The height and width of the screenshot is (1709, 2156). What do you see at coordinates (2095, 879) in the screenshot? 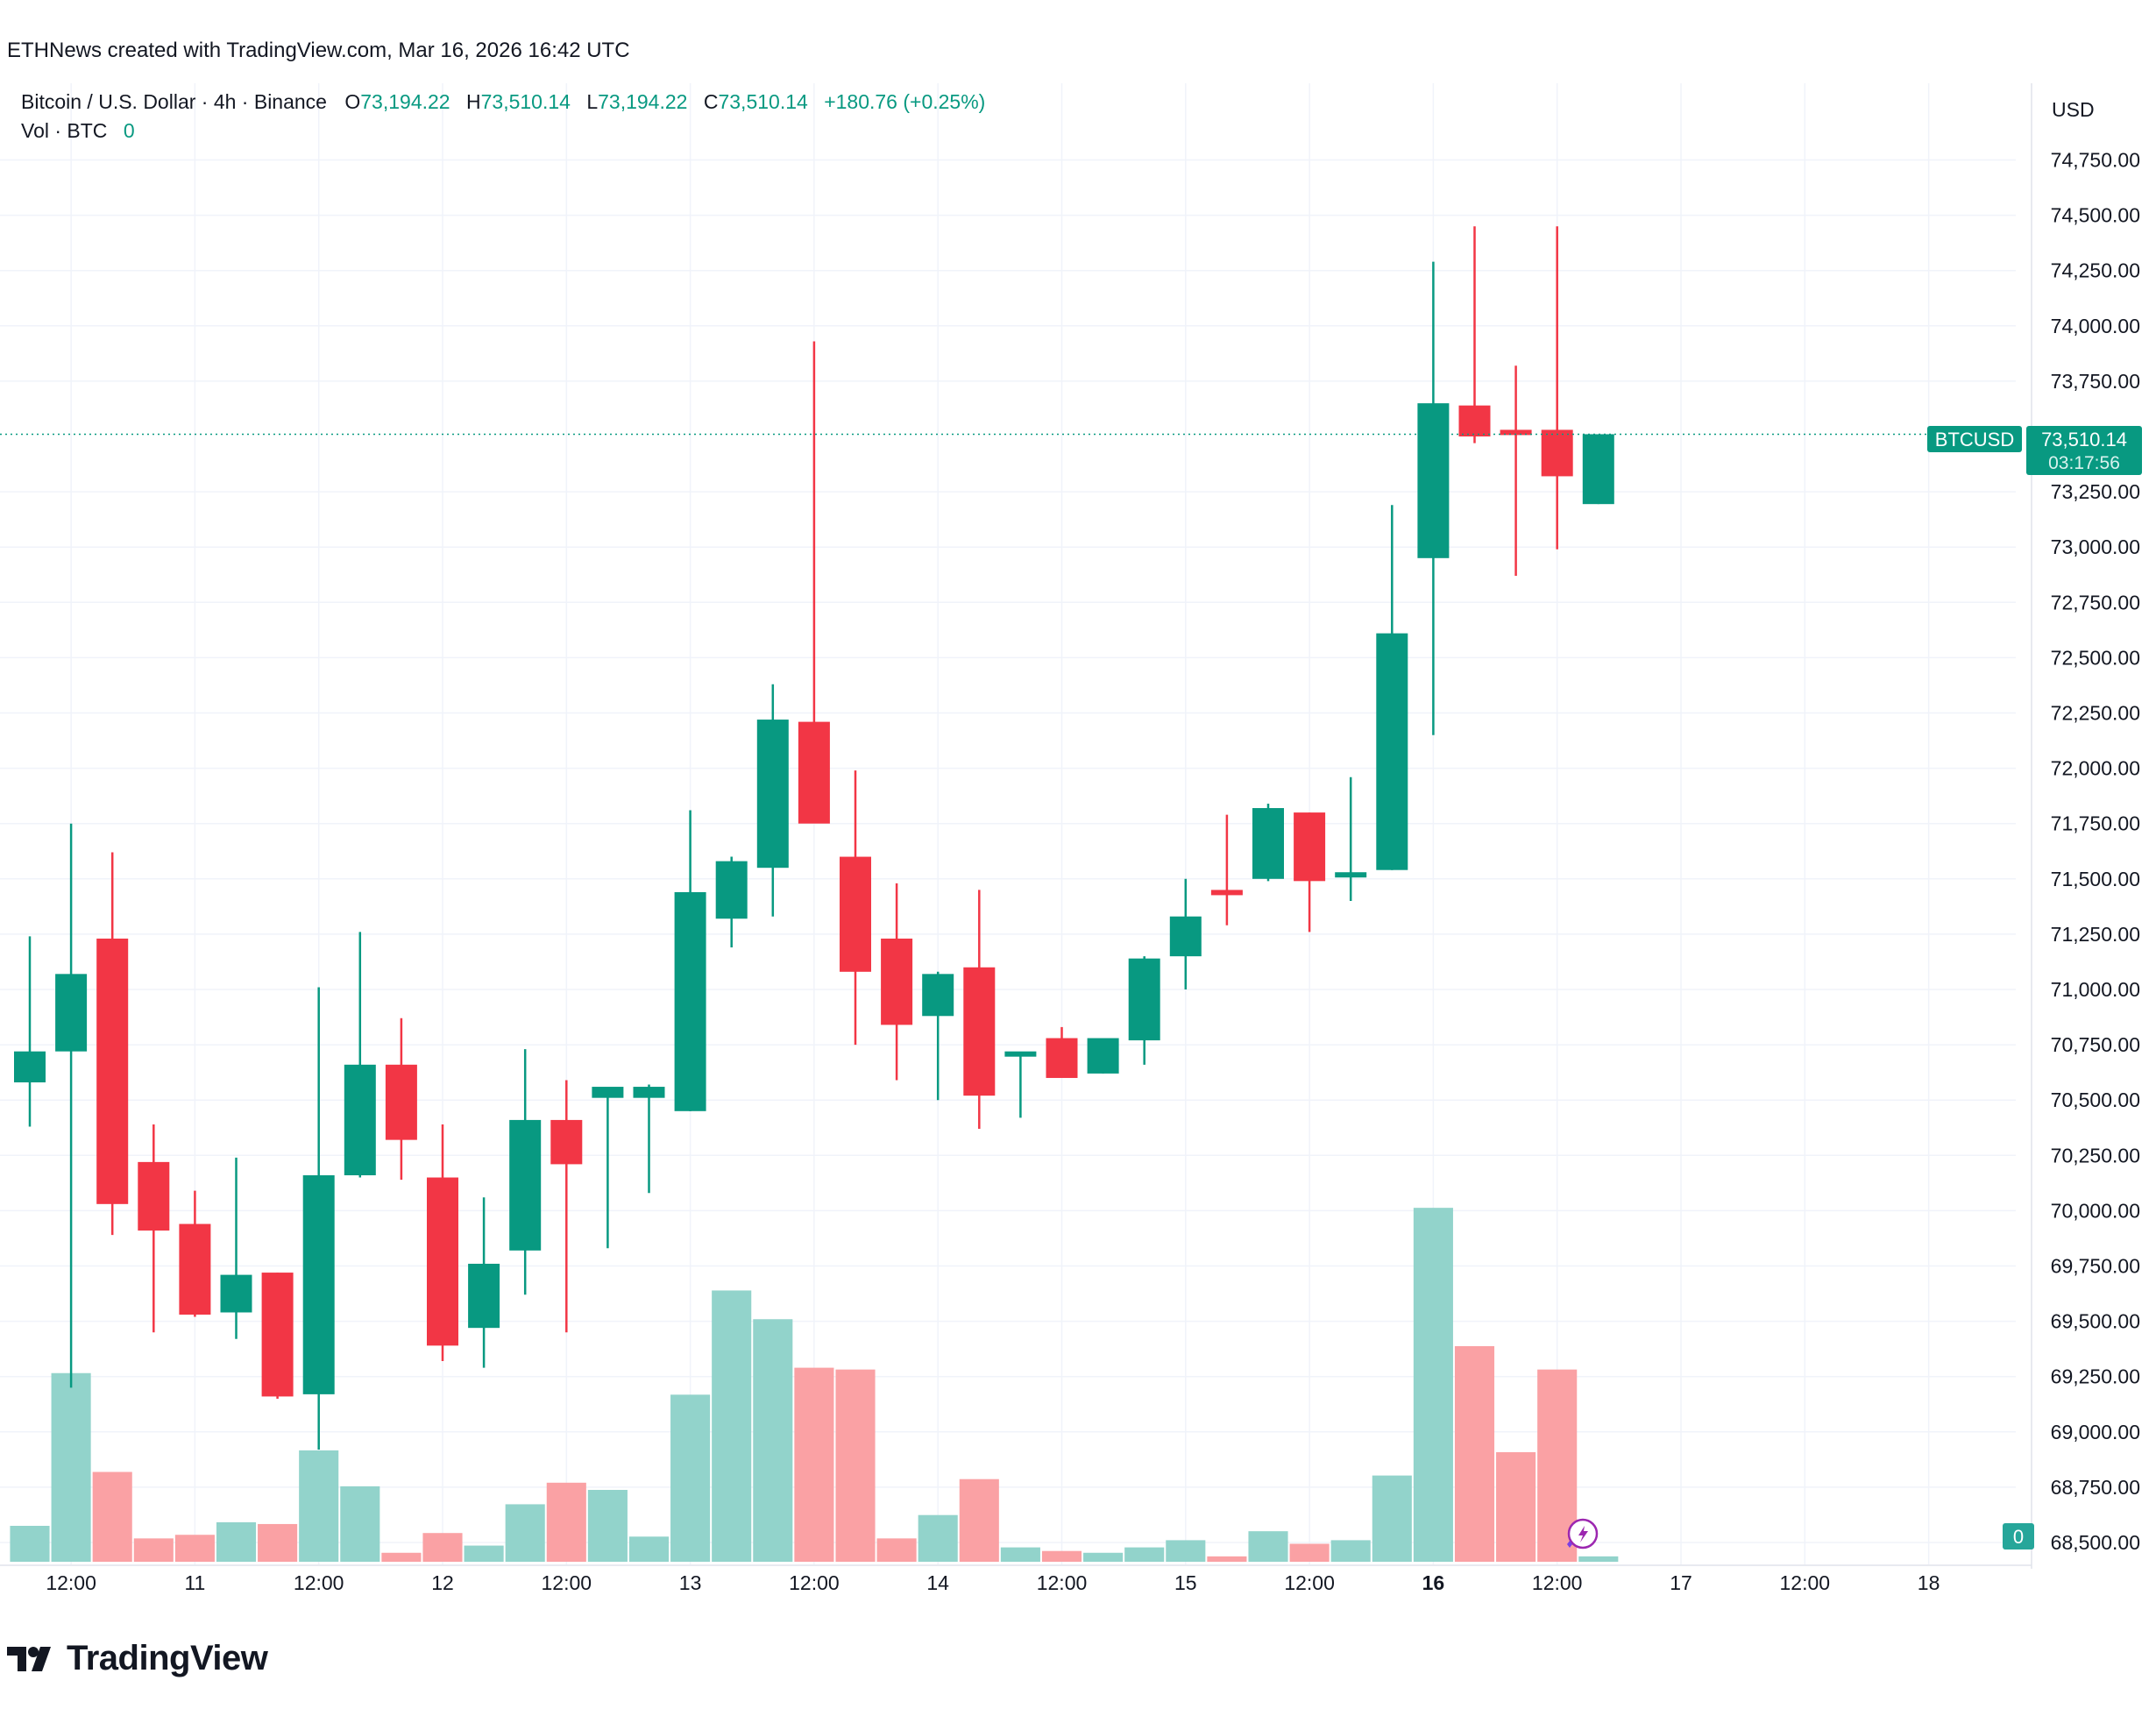
I see `y-tick-label: 71,500.00` at bounding box center [2095, 879].